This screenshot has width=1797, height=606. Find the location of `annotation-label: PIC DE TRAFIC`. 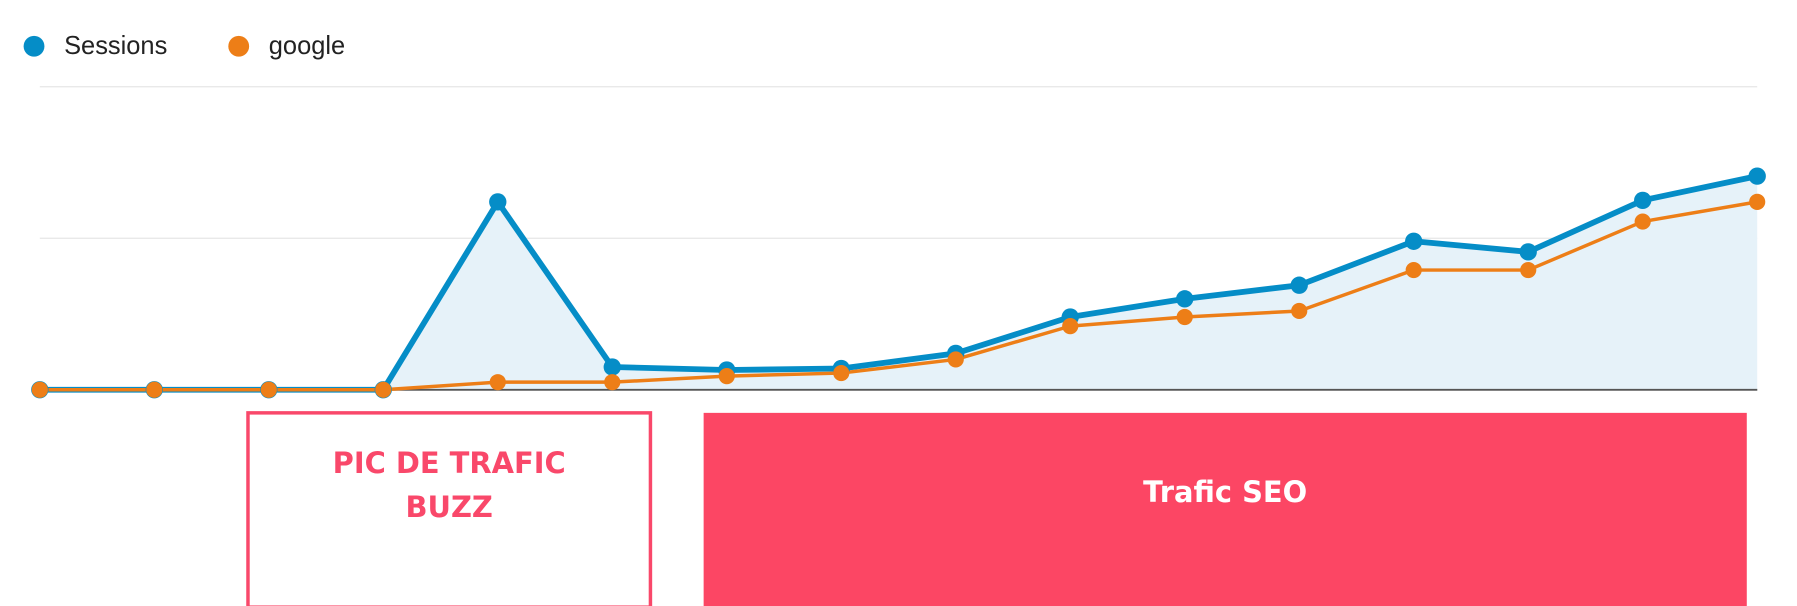

annotation-label: PIC DE TRAFIC is located at coordinates (449, 463).